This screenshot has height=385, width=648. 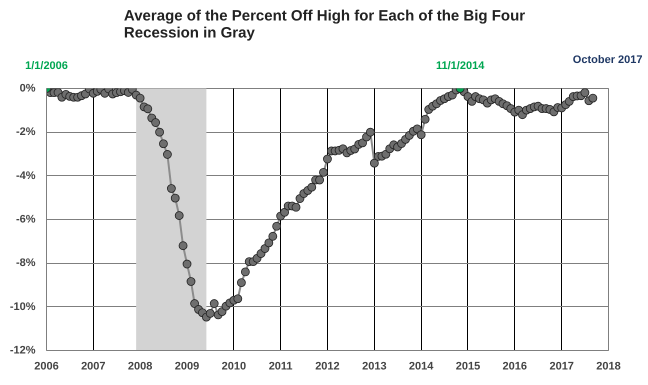 What do you see at coordinates (280, 366) in the screenshot?
I see `x-tick-label: 2011` at bounding box center [280, 366].